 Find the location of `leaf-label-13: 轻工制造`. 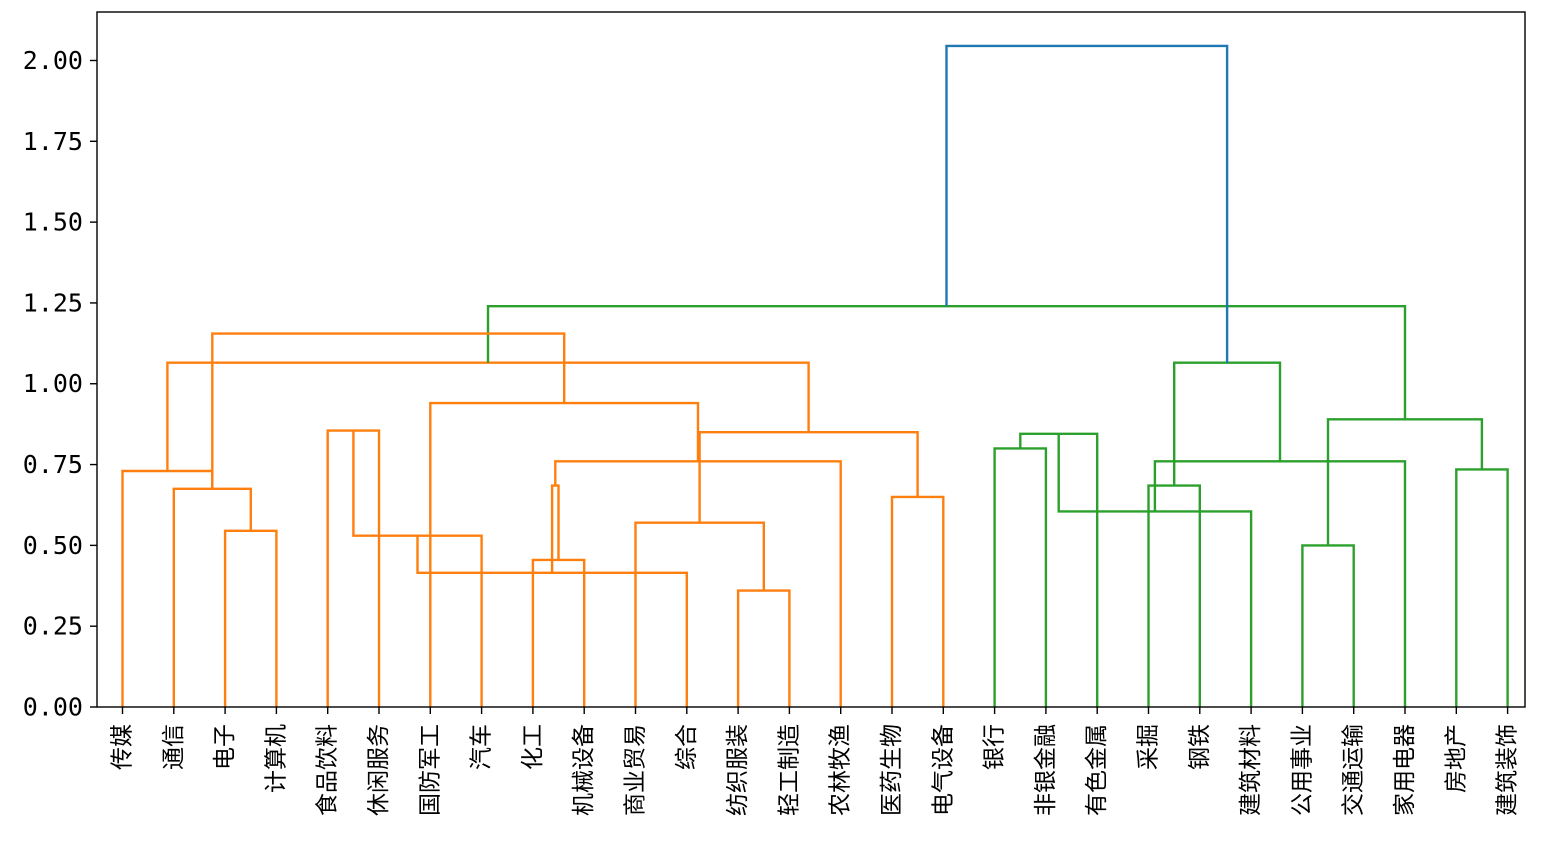

leaf-label-13: 轻工制造 is located at coordinates (789, 770).